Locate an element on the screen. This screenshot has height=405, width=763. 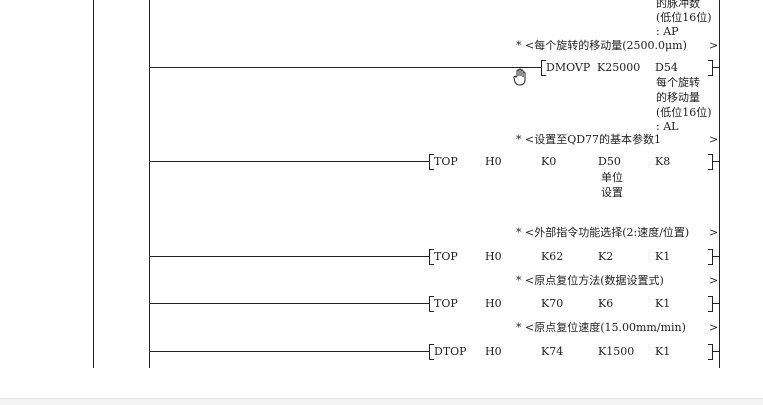
operand: K2 is located at coordinates (606, 256).